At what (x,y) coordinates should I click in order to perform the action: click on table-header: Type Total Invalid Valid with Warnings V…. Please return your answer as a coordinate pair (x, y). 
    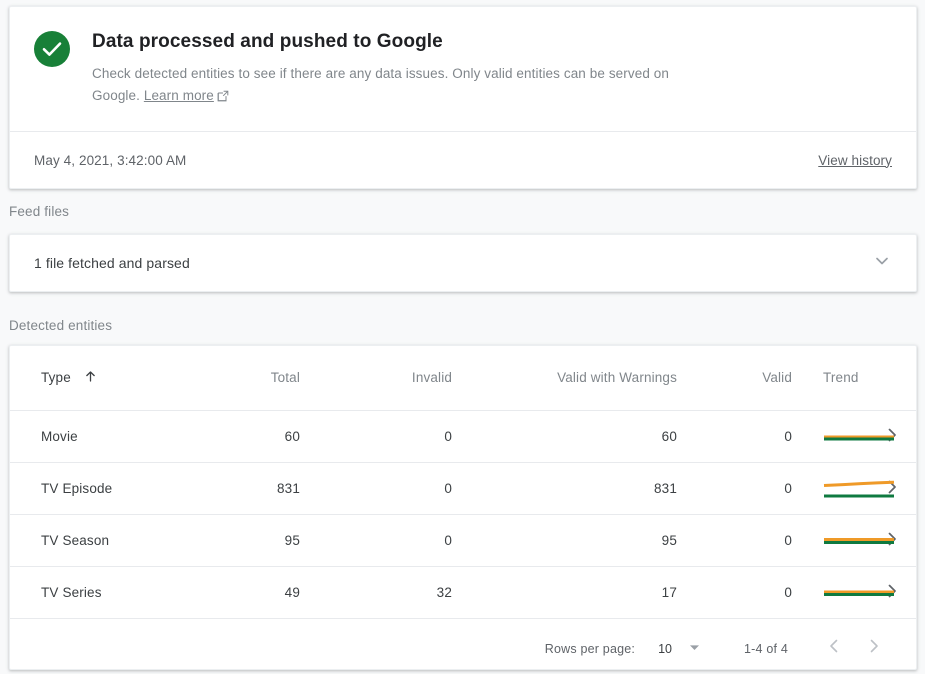
    Looking at the image, I should click on (463, 378).